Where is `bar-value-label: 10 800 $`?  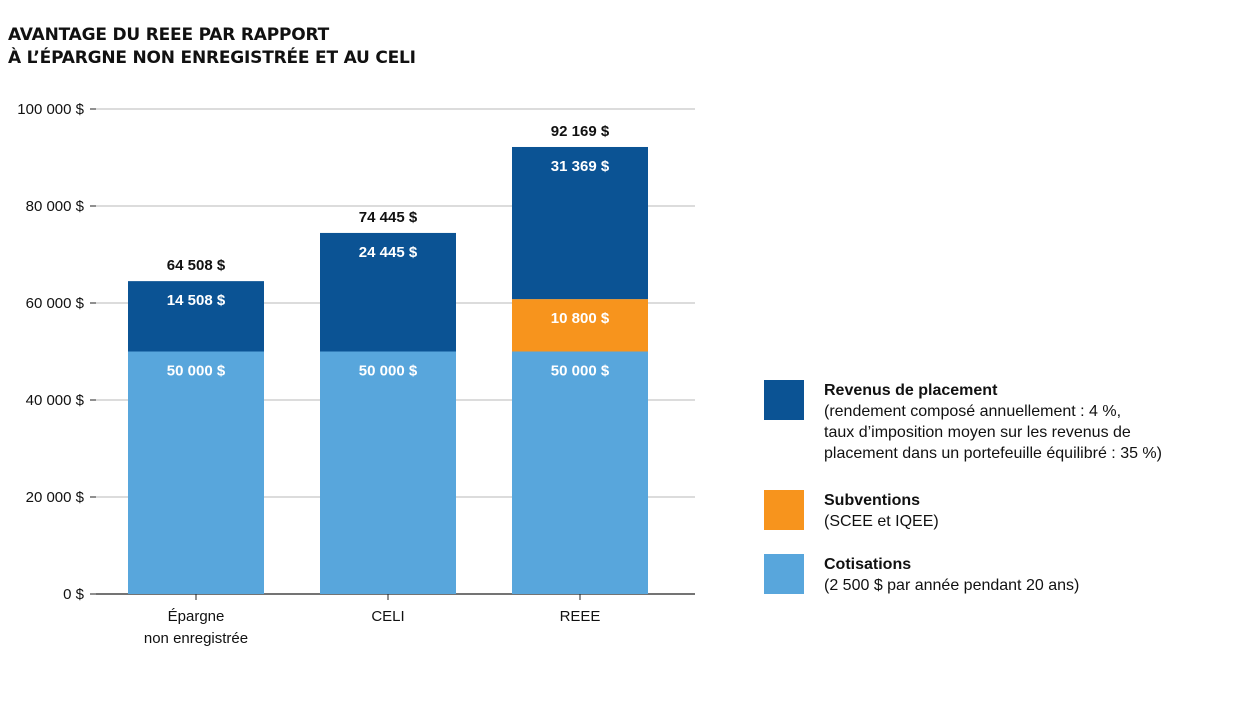
bar-value-label: 10 800 $ is located at coordinates (580, 318).